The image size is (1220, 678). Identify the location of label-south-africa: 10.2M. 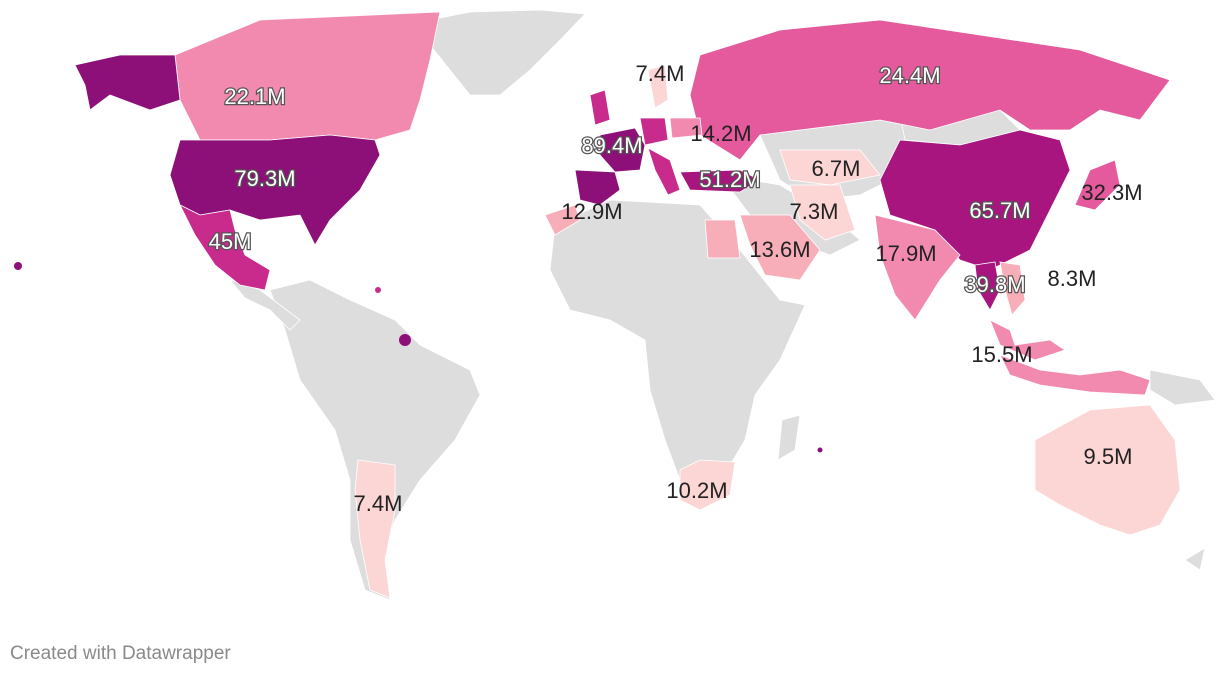
(696, 490).